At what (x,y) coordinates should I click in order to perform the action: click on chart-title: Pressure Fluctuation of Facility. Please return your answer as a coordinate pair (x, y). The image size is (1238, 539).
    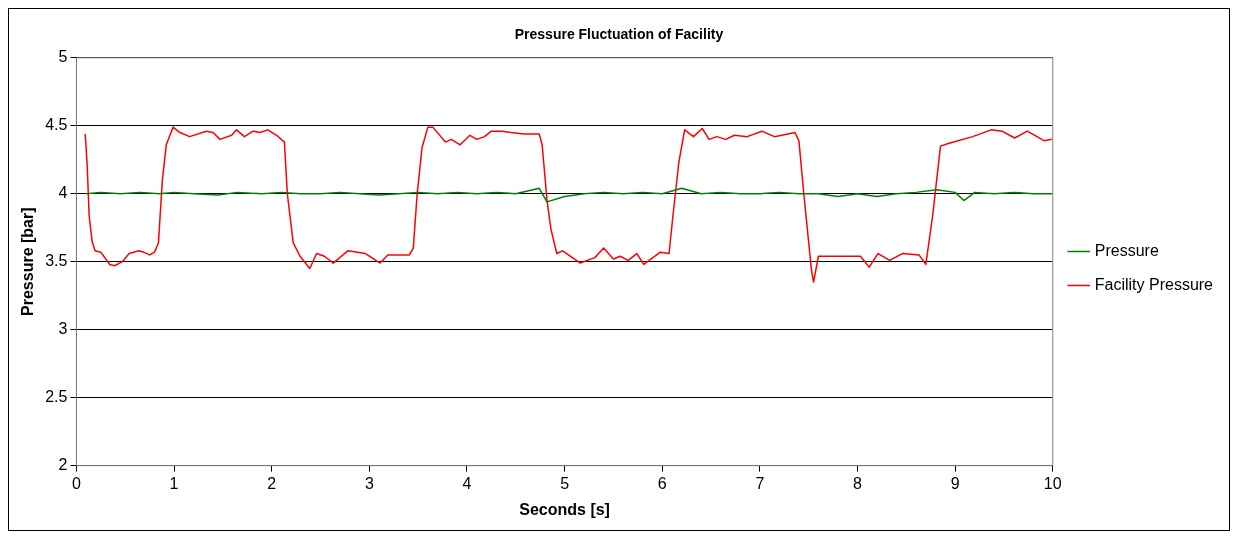
    Looking at the image, I should click on (619, 34).